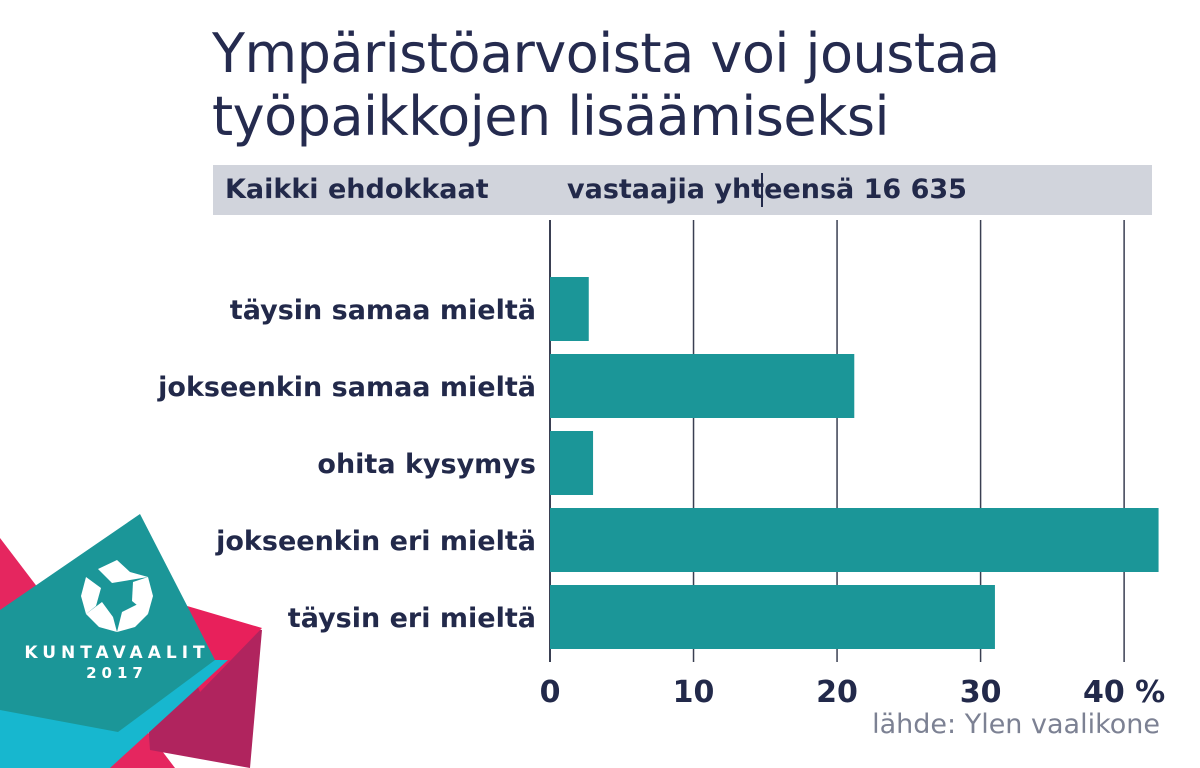  I want to click on kuntavaalit-logo: KUNTAVAALIT 2017, so click(131, 641).